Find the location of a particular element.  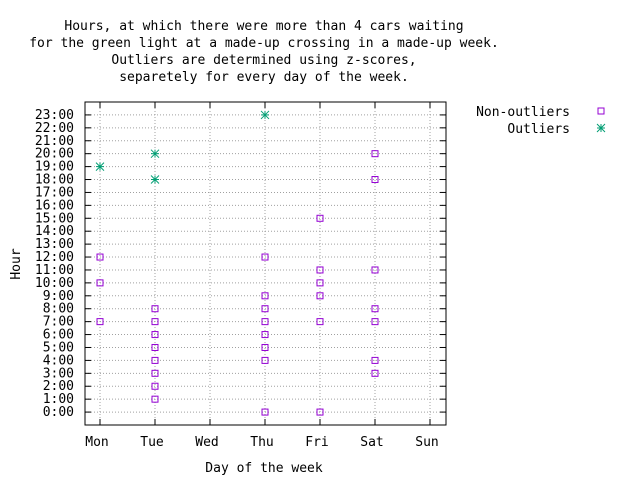

chart-title-line-4: separetely for every day of the week. is located at coordinates (264, 77).